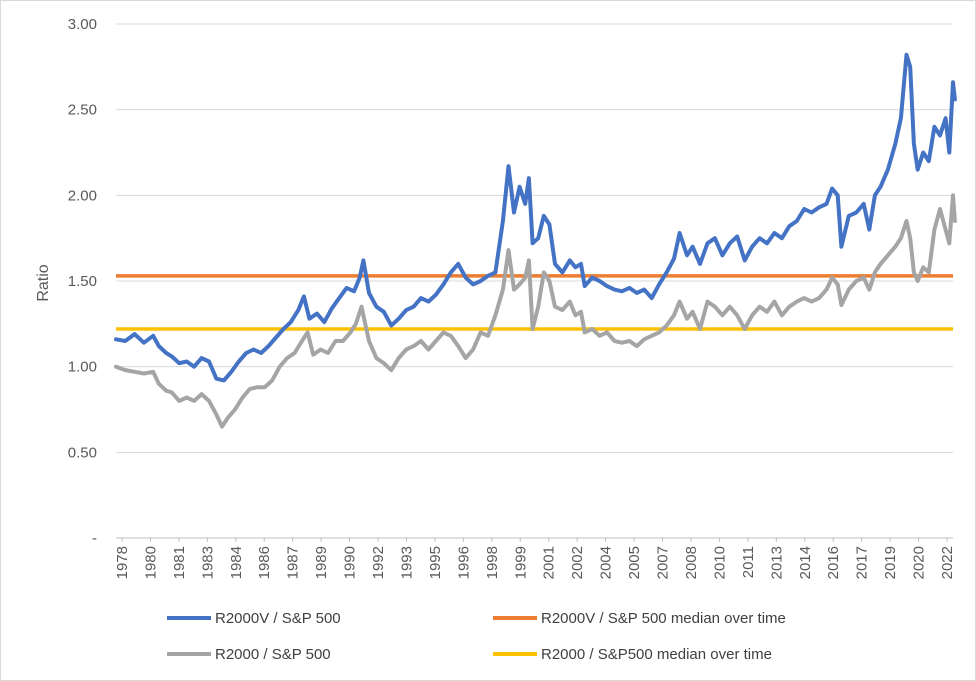 The width and height of the screenshot is (976, 681). I want to click on x-tick-label: 1990, so click(350, 562).